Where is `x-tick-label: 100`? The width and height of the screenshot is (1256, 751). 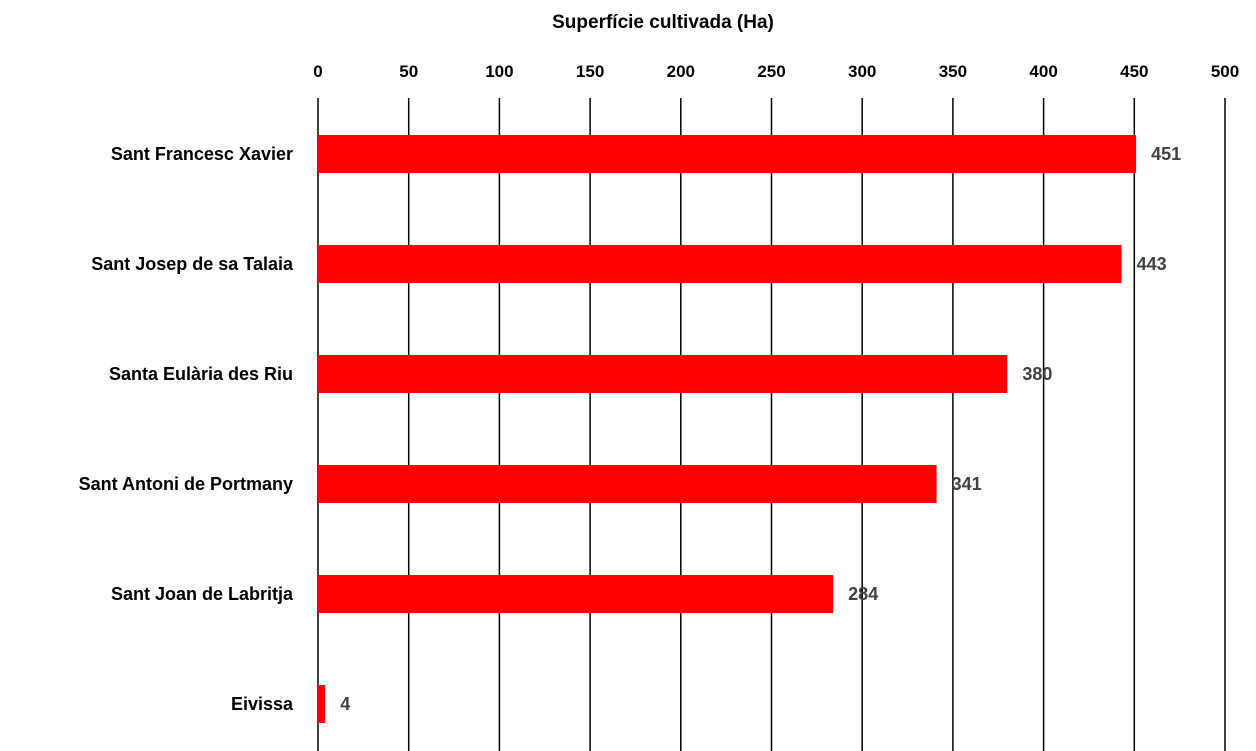
x-tick-label: 100 is located at coordinates (499, 71).